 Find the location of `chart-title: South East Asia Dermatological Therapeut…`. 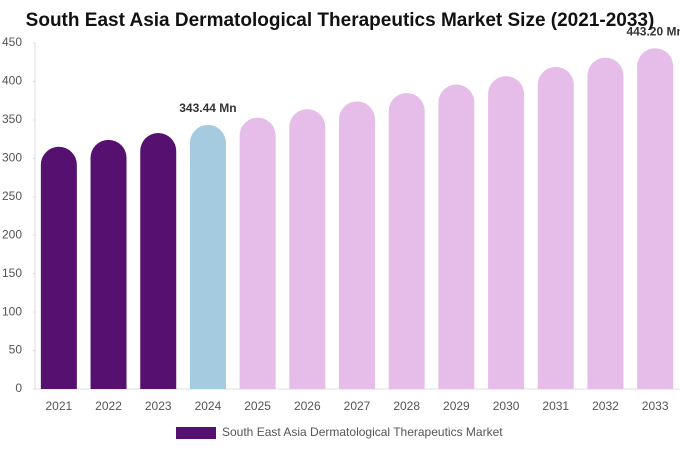

chart-title: South East Asia Dermatological Therapeut… is located at coordinates (340, 20).